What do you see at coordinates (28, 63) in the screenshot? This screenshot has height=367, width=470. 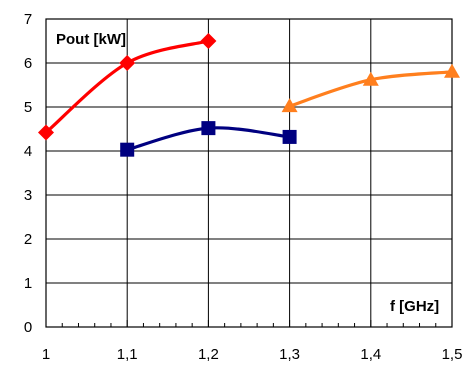 I see `y-tick-label: 6` at bounding box center [28, 63].